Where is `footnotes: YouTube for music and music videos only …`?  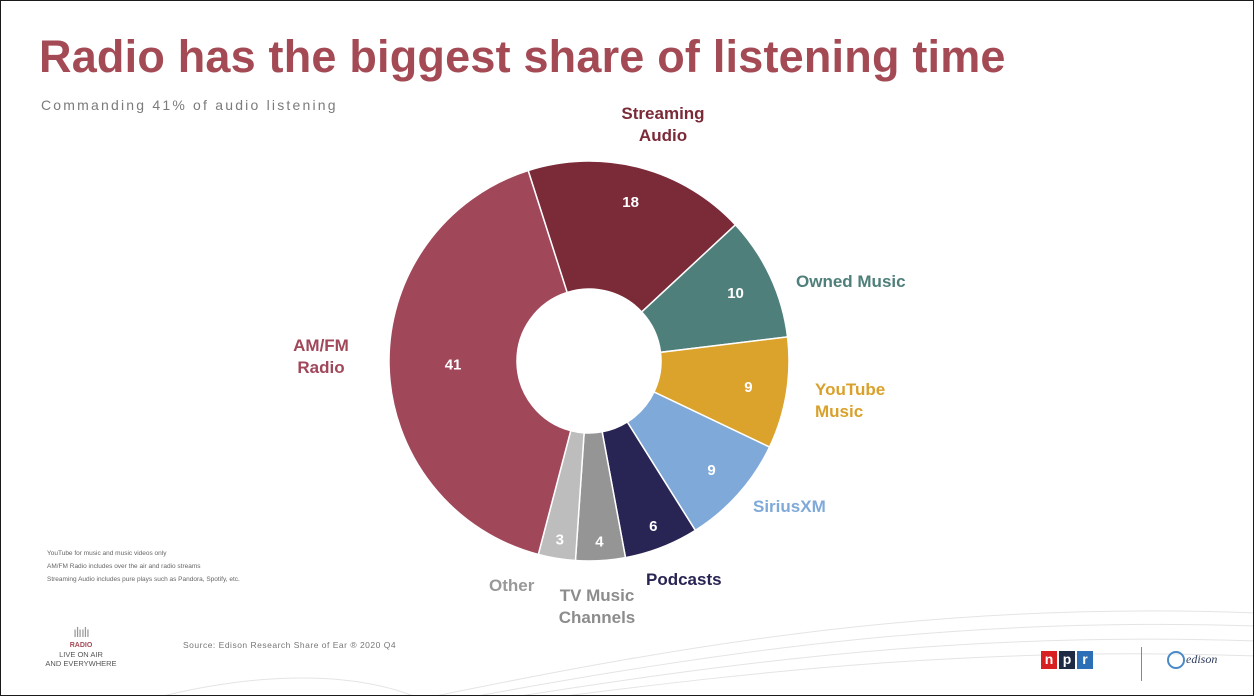 footnotes: YouTube for music and music videos only … is located at coordinates (143, 566).